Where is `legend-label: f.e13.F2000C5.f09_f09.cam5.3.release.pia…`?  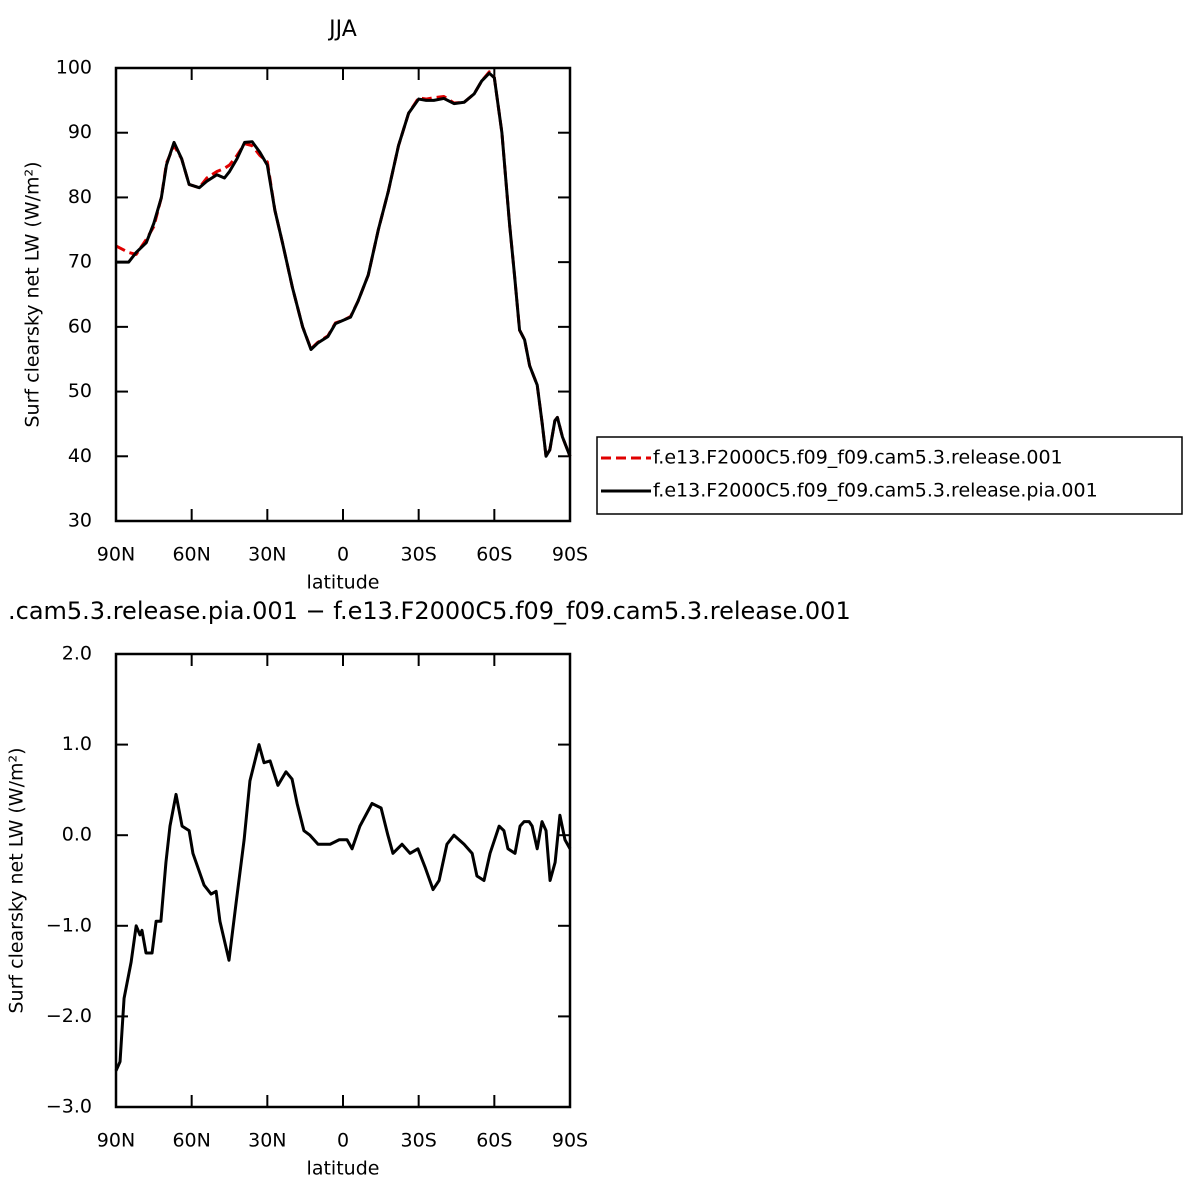
legend-label: f.e13.F2000C5.f09_f09.cam5.3.release.pia… is located at coordinates (875, 491).